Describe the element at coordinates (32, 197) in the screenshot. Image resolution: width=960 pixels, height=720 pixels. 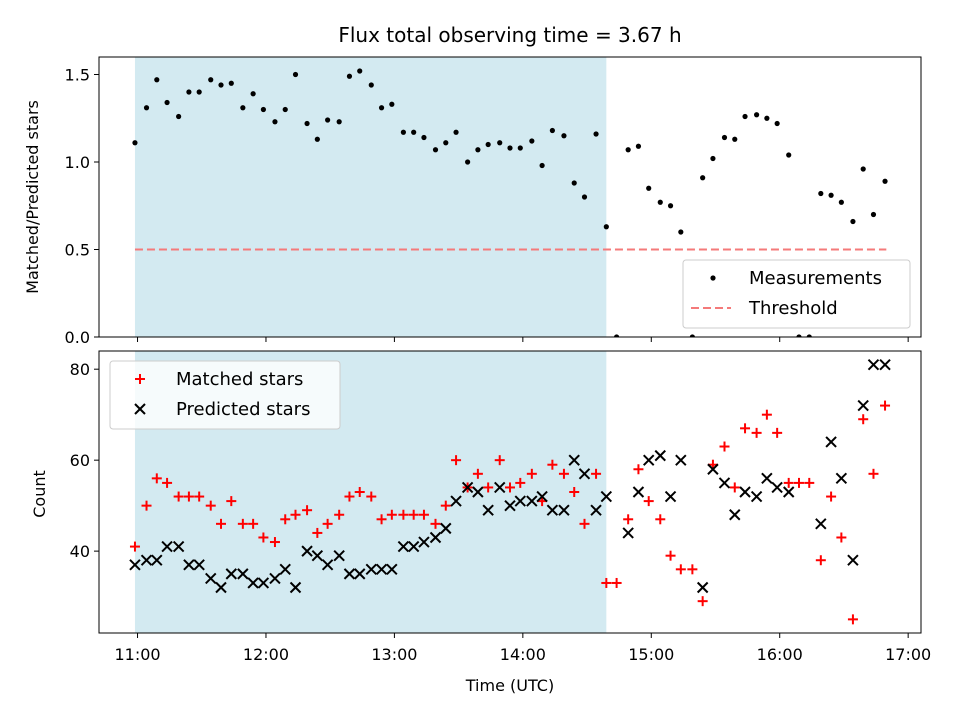
I see `ratio-y-axis-label: Matched/Predicted stars` at that location.